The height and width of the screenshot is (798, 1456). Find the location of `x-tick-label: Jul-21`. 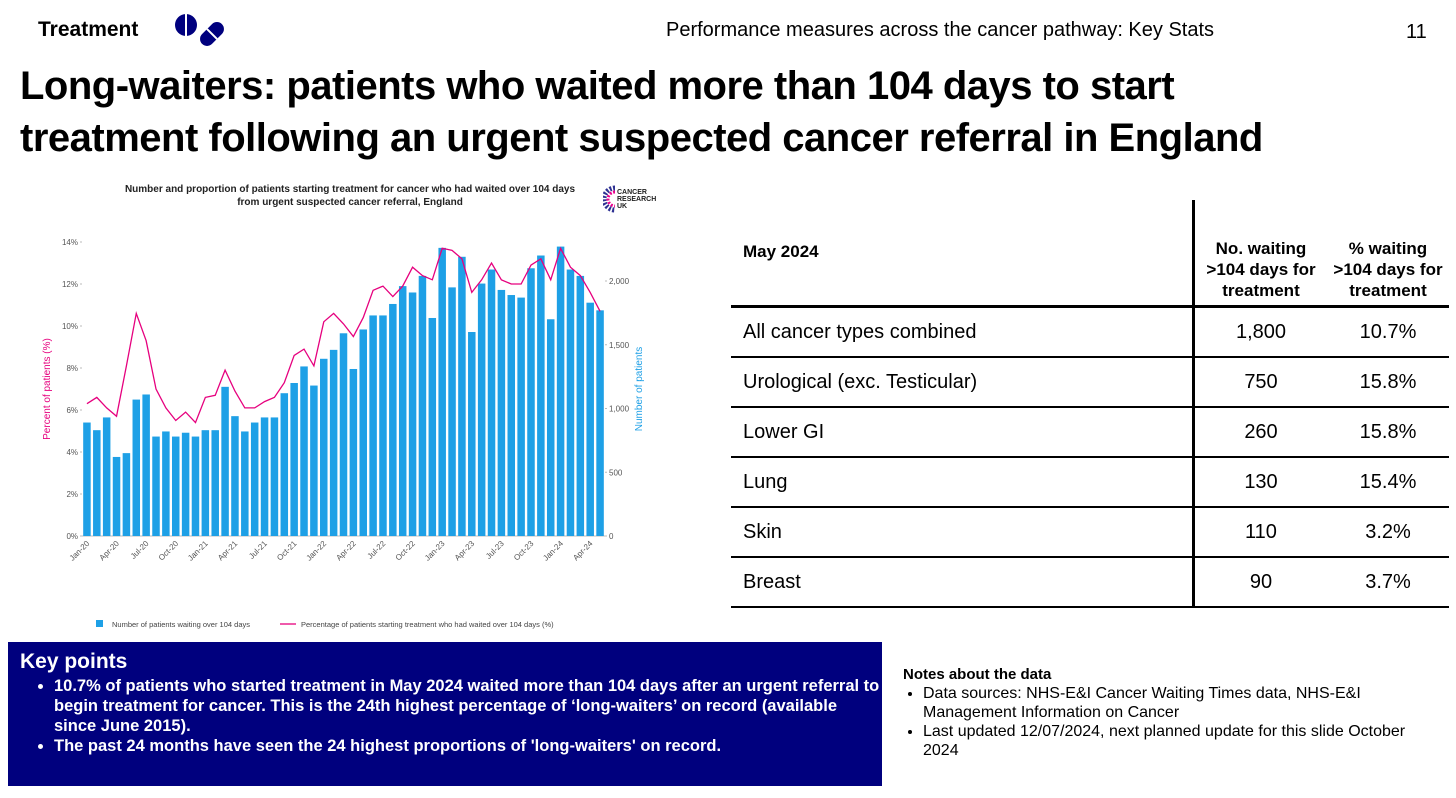

x-tick-label: Jul-21 is located at coordinates (258, 550).